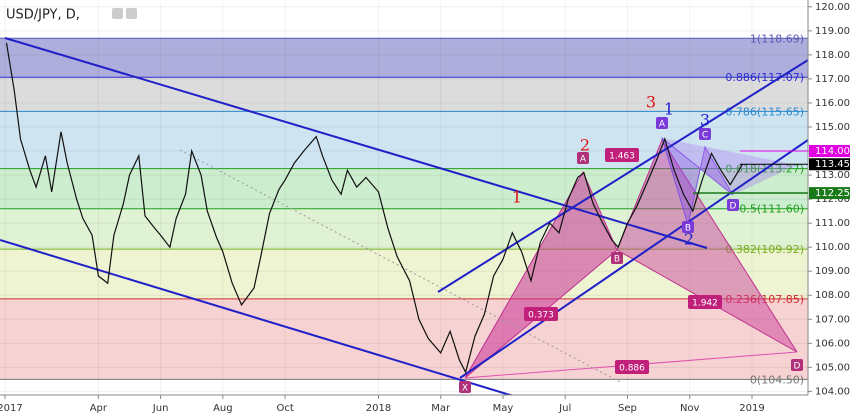  Describe the element at coordinates (832, 7) in the screenshot. I see `y-tick-label: 120.00` at that location.